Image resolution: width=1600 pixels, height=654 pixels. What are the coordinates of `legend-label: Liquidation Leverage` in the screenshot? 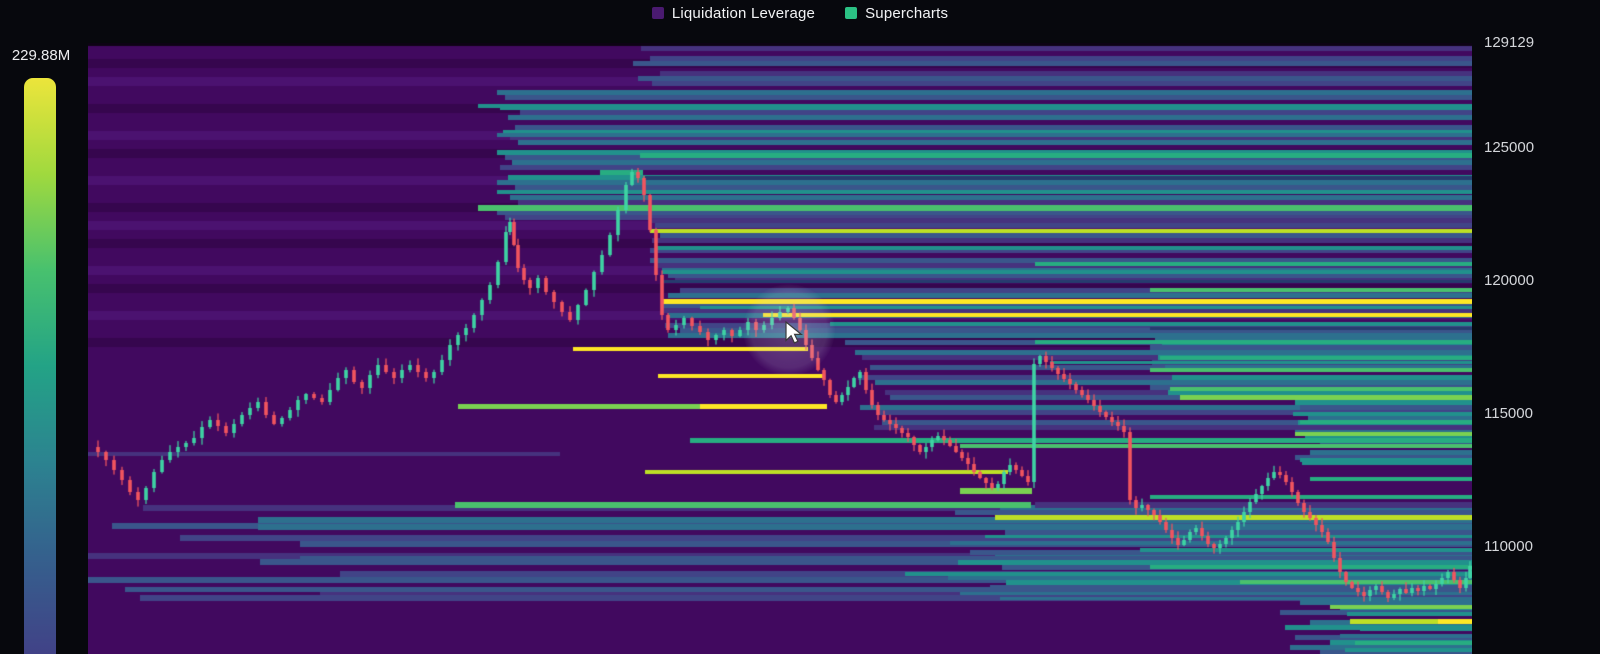 It's located at (743, 13).